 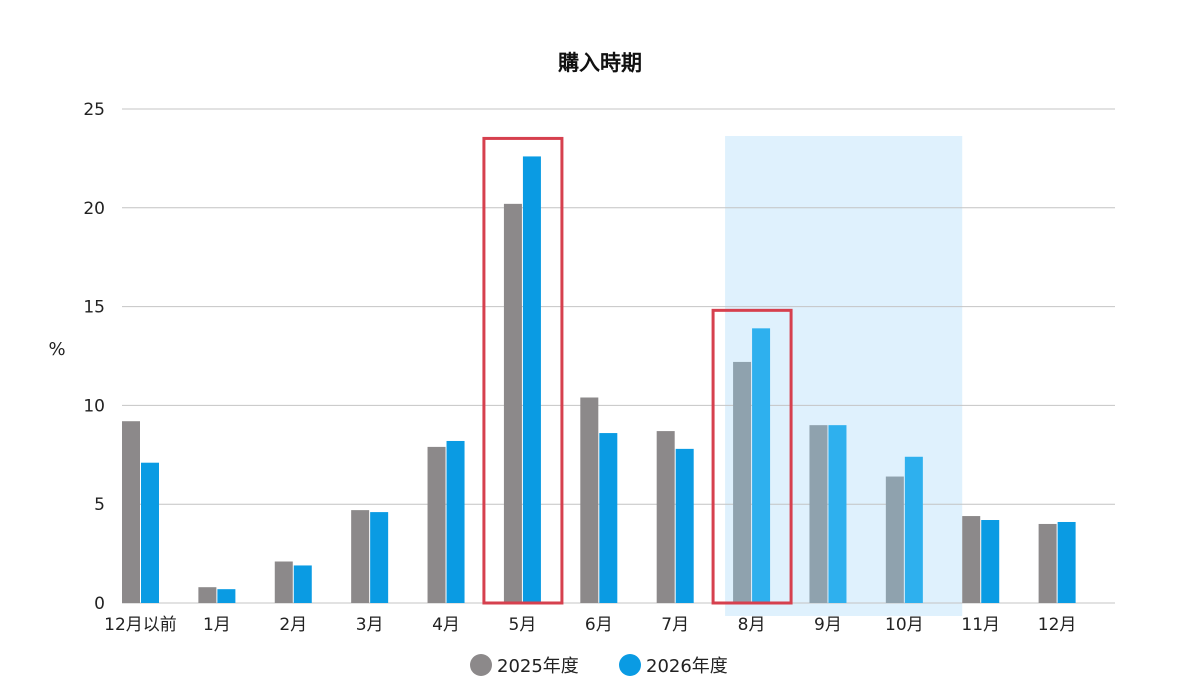 What do you see at coordinates (608, 518) in the screenshot?
I see `bar-2026年度-6月` at bounding box center [608, 518].